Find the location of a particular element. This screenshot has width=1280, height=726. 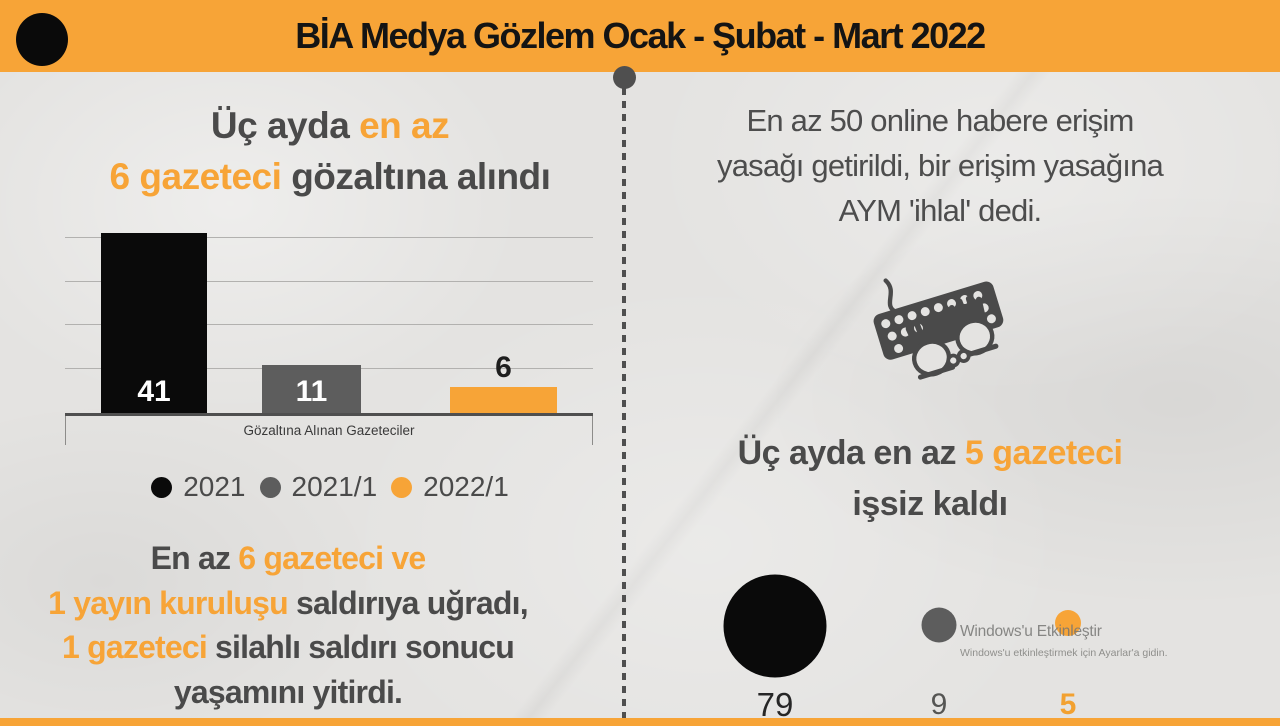

legend-dot-orange-icon is located at coordinates (402, 487).